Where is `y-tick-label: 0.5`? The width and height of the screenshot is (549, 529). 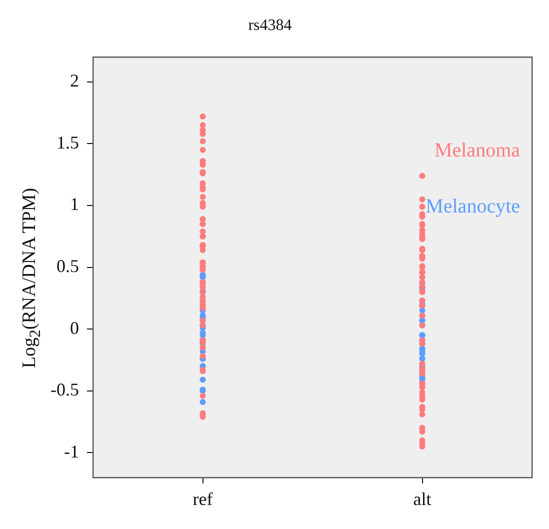 y-tick-label: 0.5 is located at coordinates (67, 266).